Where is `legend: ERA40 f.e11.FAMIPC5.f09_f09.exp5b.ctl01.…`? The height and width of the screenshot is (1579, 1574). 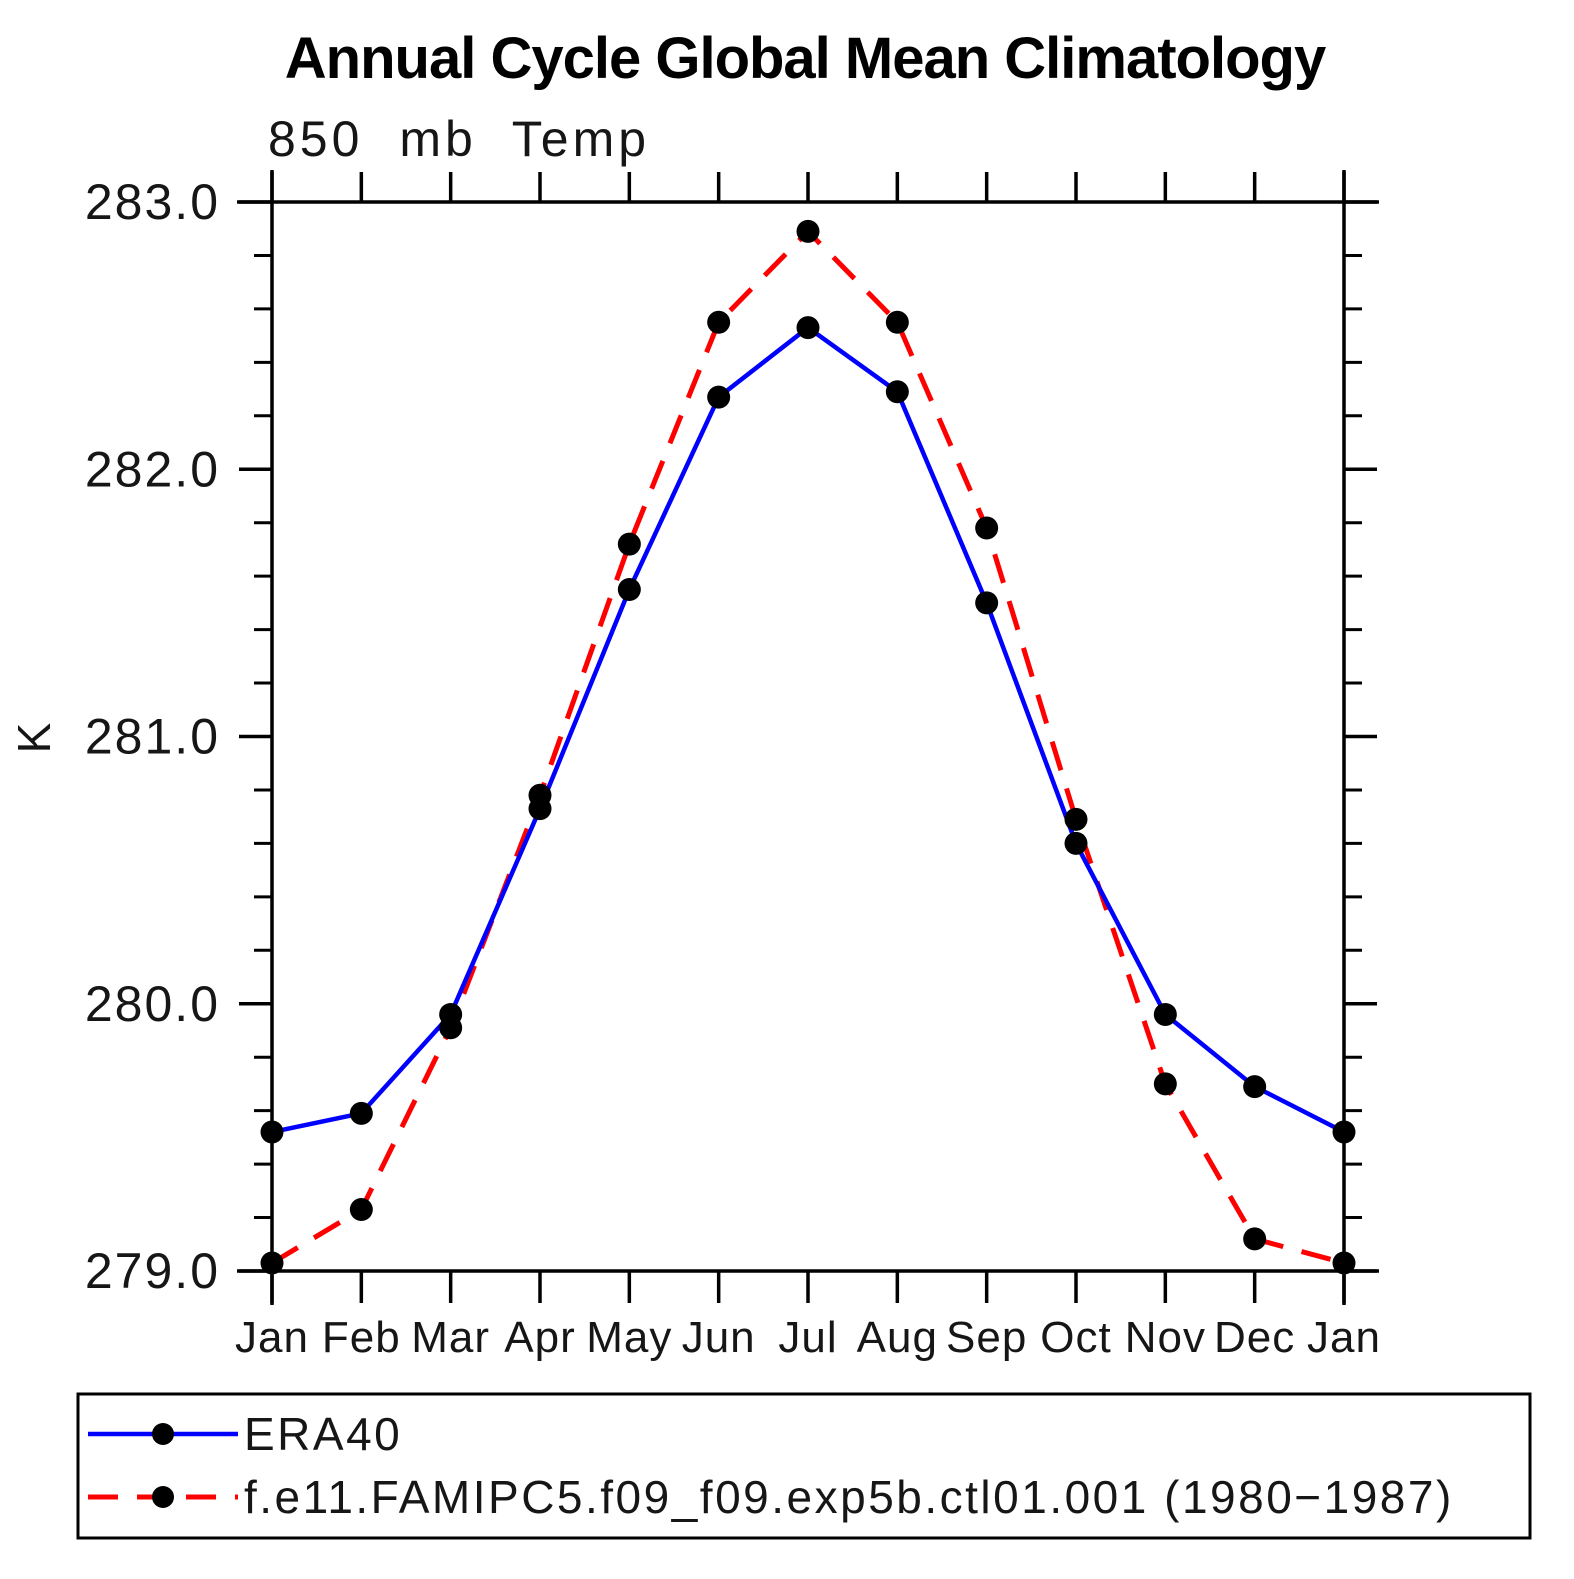
legend: ERA40 f.e11.FAMIPC5.f09_f09.exp5b.ctl01.… is located at coordinates (804, 1466).